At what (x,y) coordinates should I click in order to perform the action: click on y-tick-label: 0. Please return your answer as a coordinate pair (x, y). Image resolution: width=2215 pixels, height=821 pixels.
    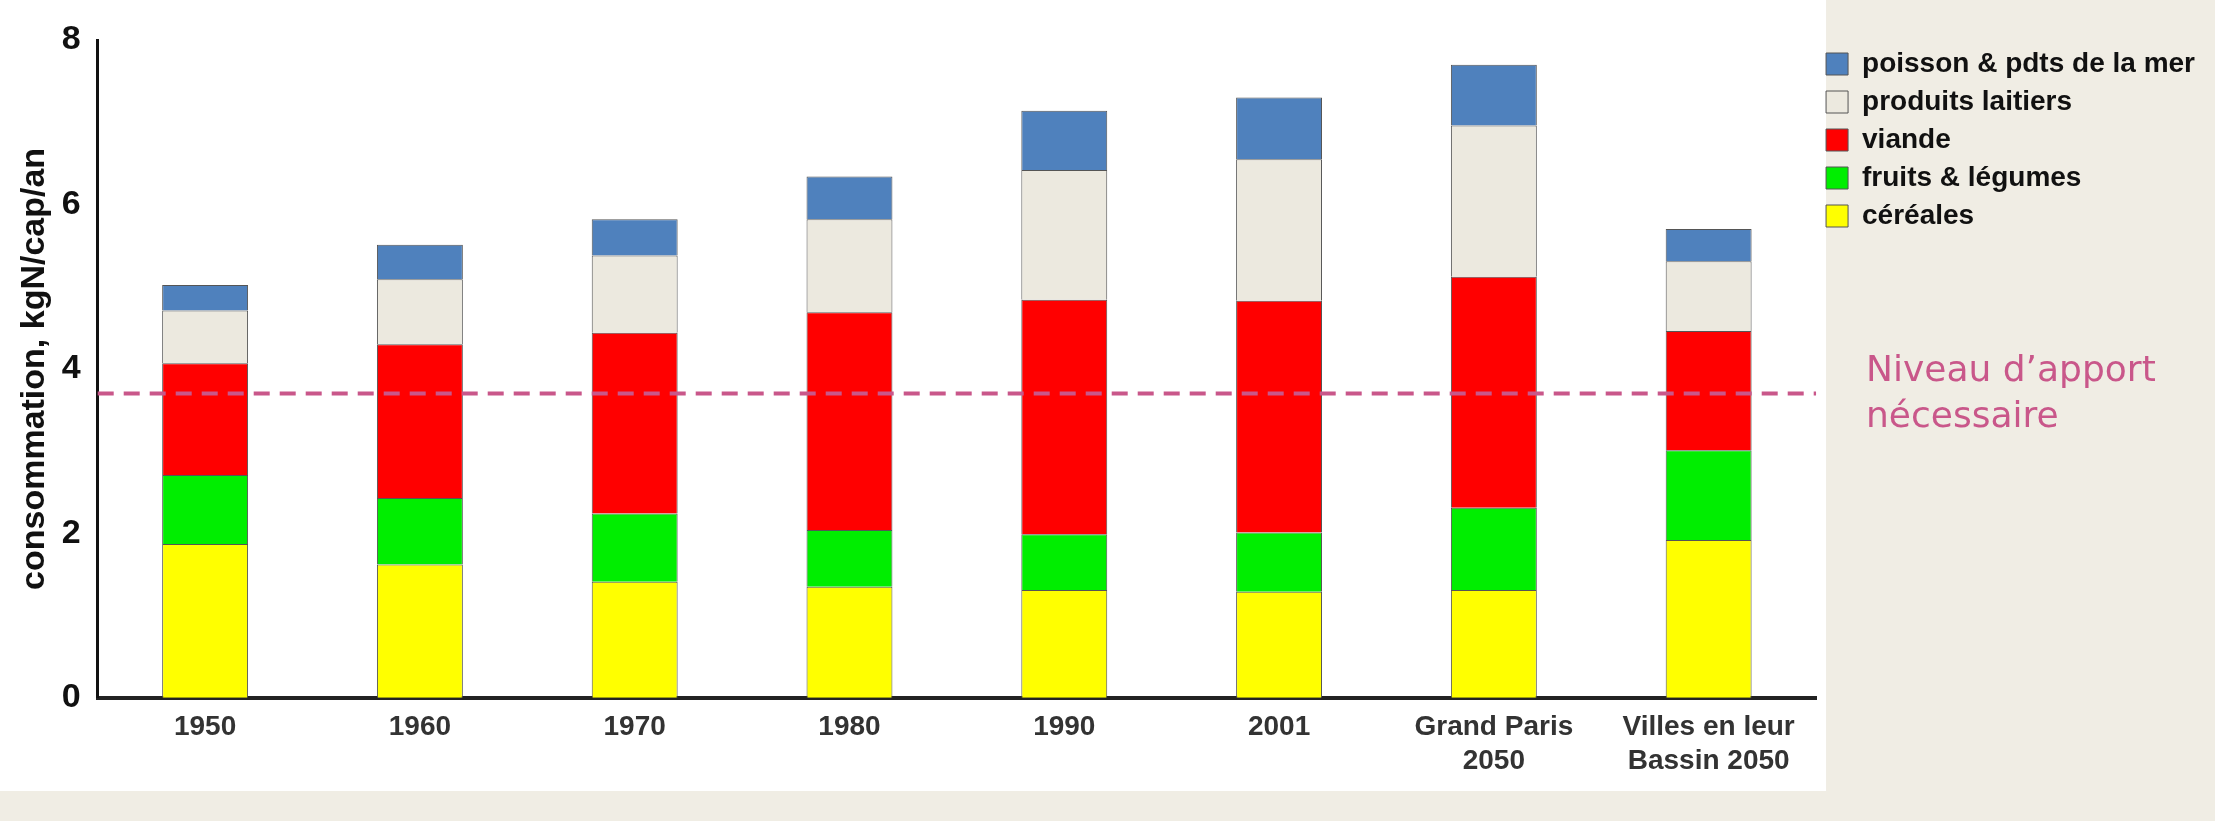
    Looking at the image, I should click on (71, 695).